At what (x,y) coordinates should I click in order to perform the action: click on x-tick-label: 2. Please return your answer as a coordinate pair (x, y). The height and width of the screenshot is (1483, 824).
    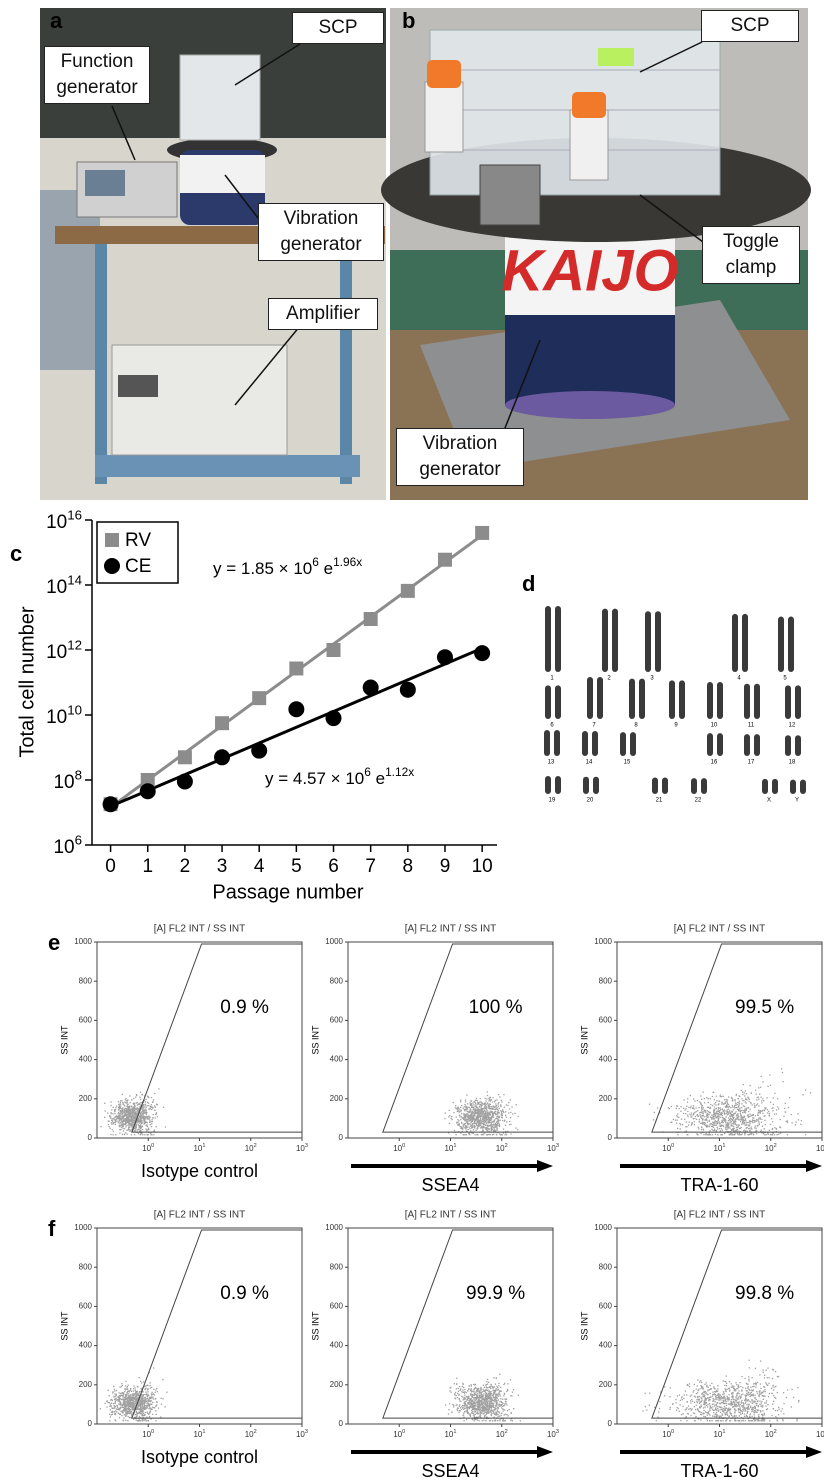
    Looking at the image, I should click on (185, 866).